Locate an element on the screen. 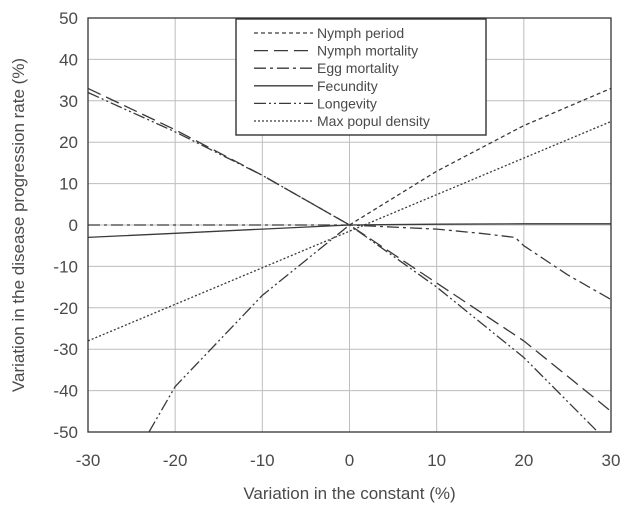 Image resolution: width=623 pixels, height=507 pixels. y-tick-label: -20 is located at coordinates (65, 308).